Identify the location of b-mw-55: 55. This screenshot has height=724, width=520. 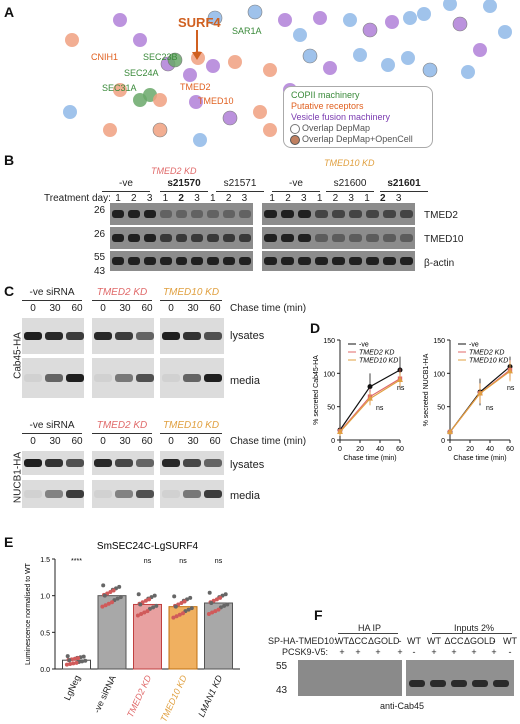
(100, 257).